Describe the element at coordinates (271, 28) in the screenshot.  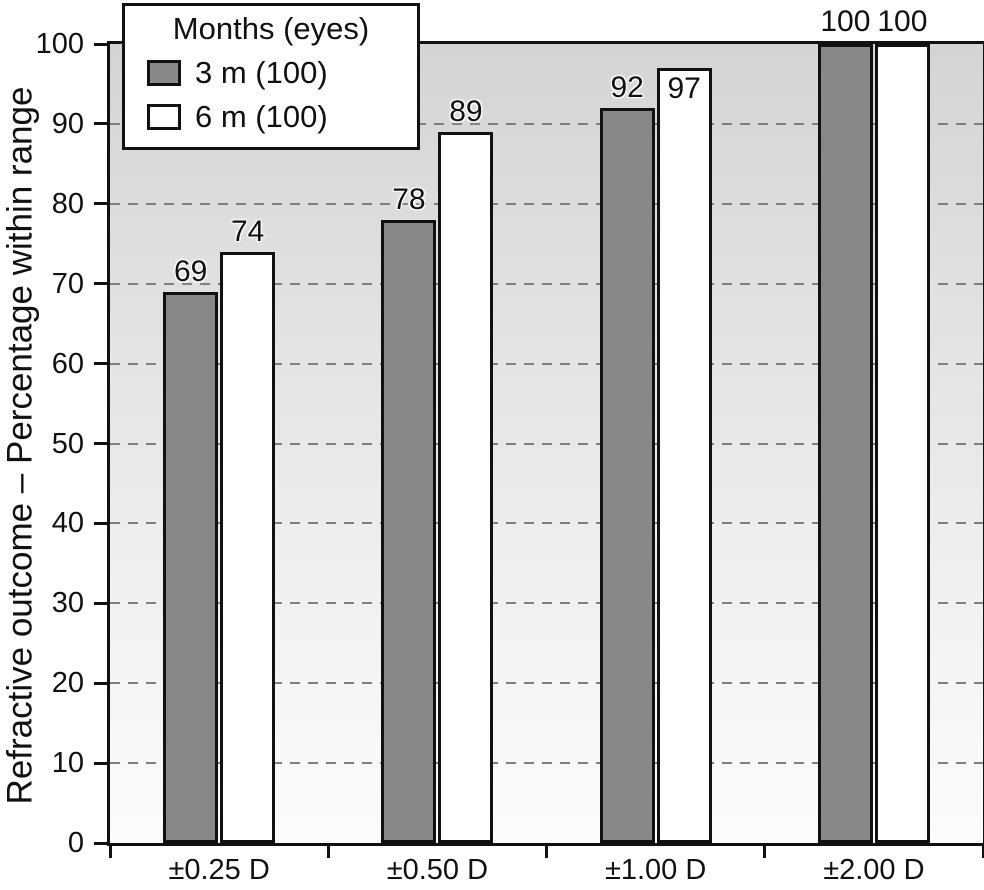
I see `legend-title: Months (eyes)` at that location.